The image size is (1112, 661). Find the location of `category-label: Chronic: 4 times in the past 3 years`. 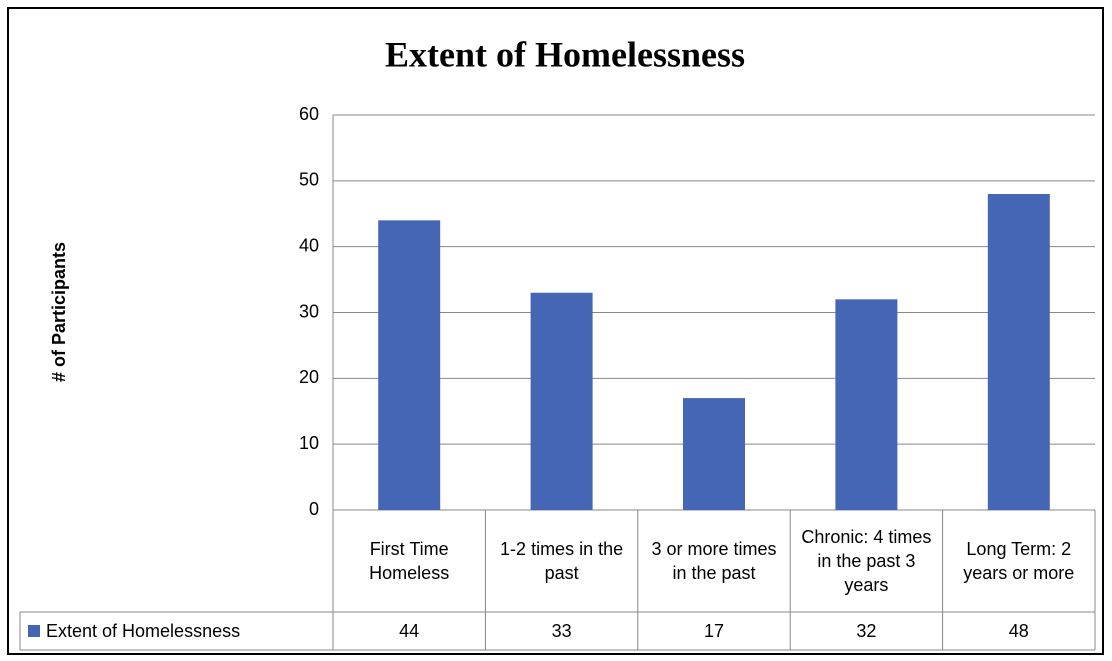

category-label: Chronic: 4 times in the past 3 years is located at coordinates (866, 561).